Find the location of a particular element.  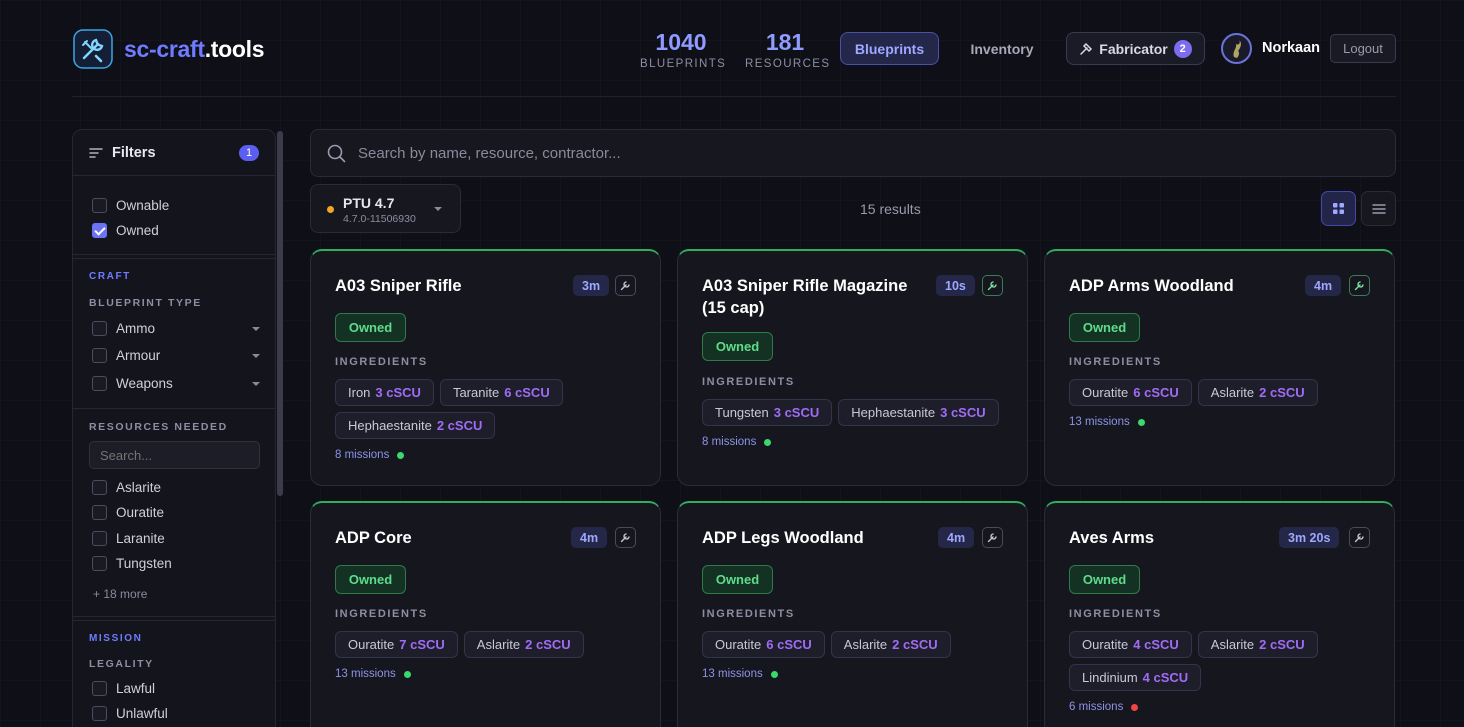

missions-link: 6 missions is located at coordinates (1104, 707).